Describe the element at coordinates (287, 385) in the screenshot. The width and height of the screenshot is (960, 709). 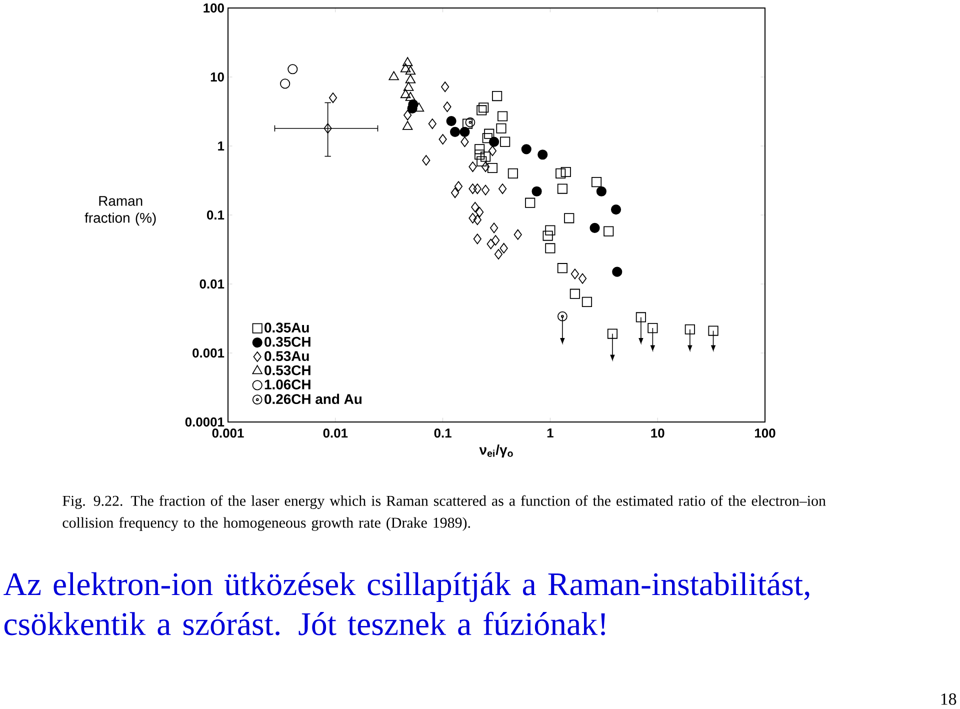
I see `legend-label: 1.06CH` at that location.